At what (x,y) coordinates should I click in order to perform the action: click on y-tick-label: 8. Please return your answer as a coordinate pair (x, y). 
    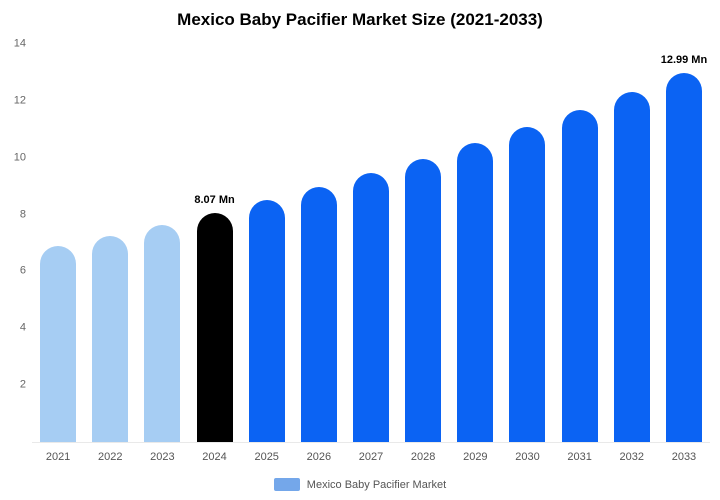
    Looking at the image, I should click on (22, 214).